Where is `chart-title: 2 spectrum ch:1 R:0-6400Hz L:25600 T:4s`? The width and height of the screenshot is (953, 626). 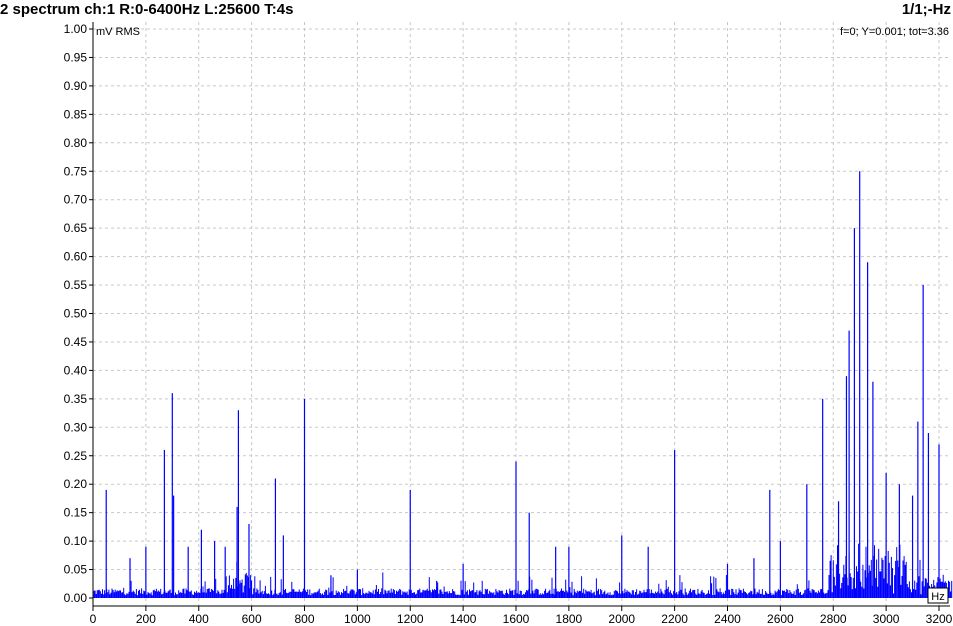
chart-title: 2 spectrum ch:1 R:0-6400Hz L:25600 T:4s is located at coordinates (147, 9).